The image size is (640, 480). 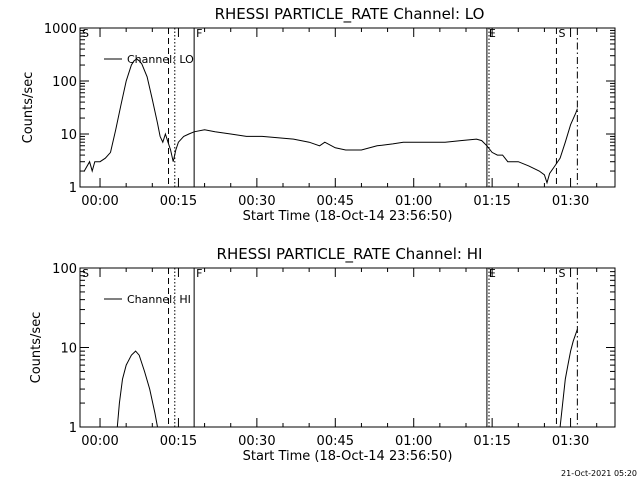 I want to click on legend-label: Channel: LO, so click(x=160, y=59).